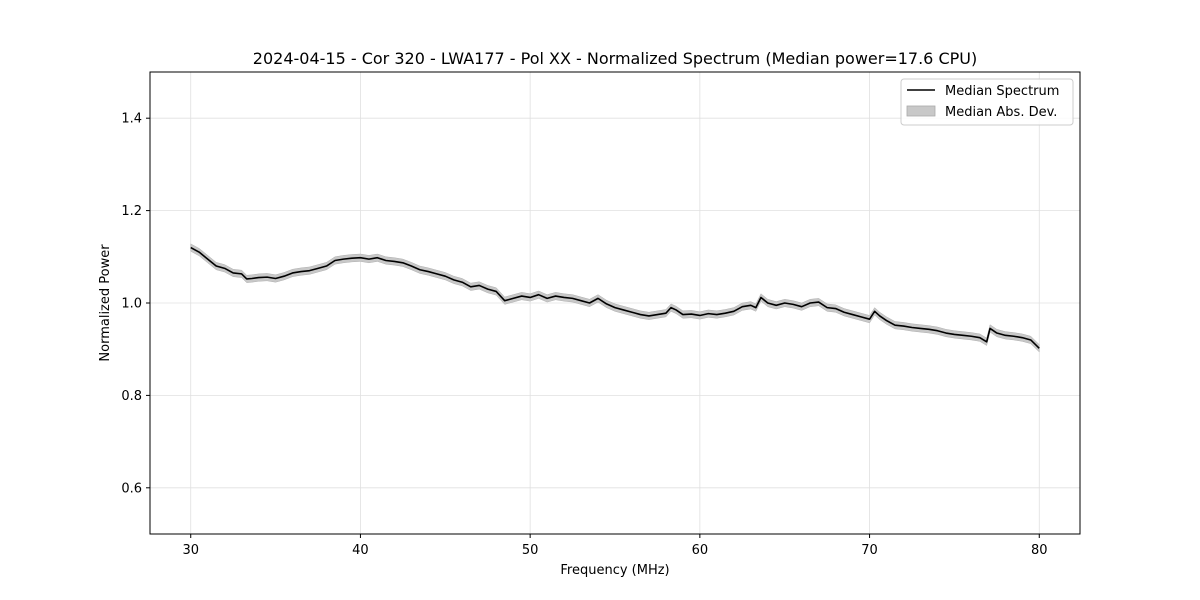 Image resolution: width=1200 pixels, height=600 pixels. What do you see at coordinates (700, 550) in the screenshot?
I see `x-tick-label: 60` at bounding box center [700, 550].